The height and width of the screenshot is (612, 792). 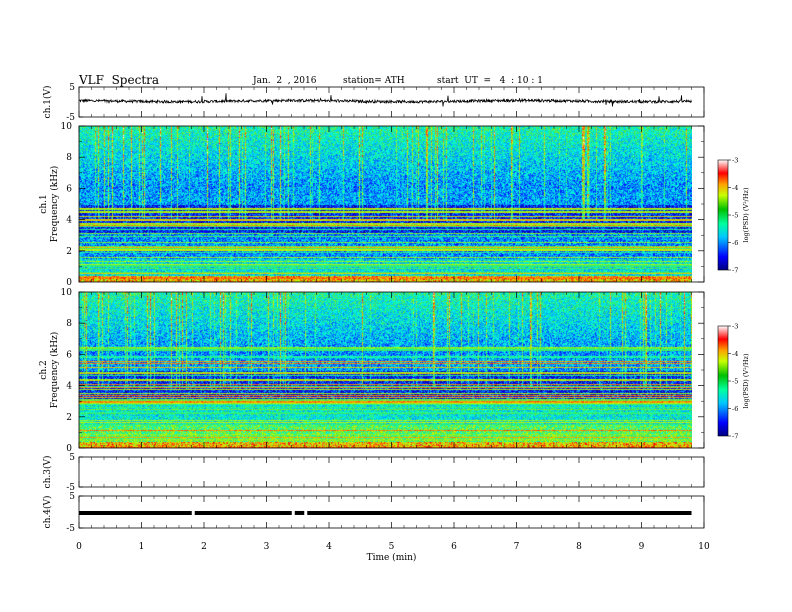 I want to click on spec2-ylabel-frequency: Frequency (kHz), so click(x=54, y=370).